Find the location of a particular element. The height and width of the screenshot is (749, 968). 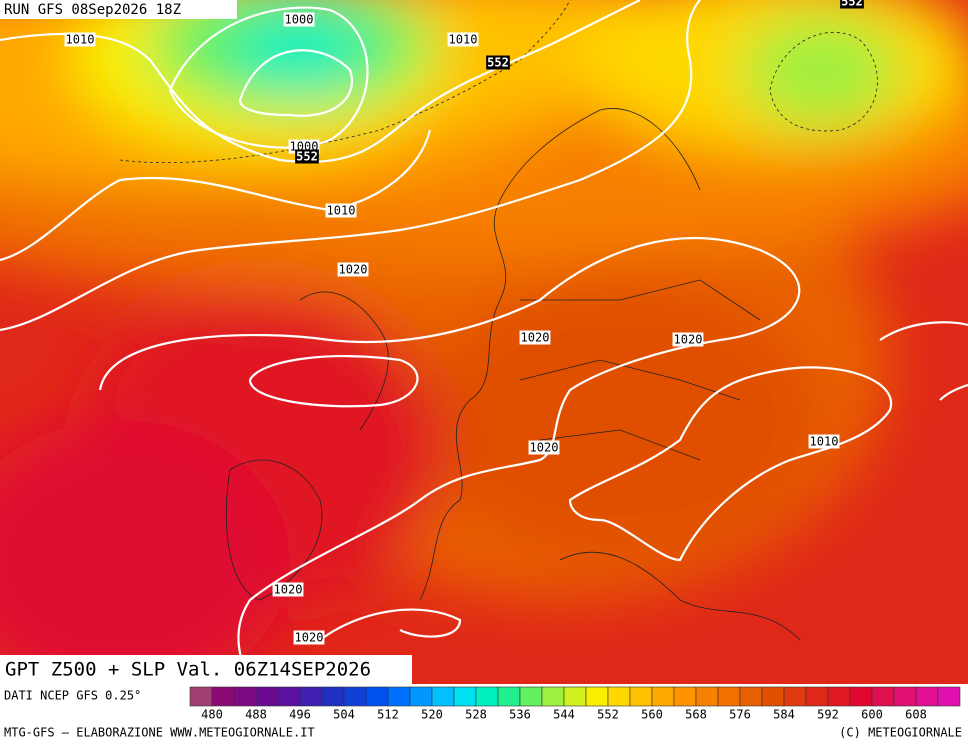

scale-label: 528 is located at coordinates (476, 715).